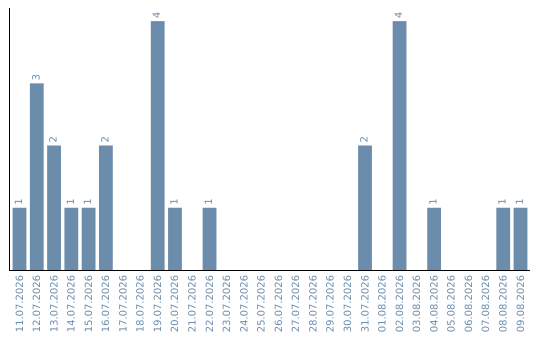 The height and width of the screenshot is (340, 540). I want to click on x-tick-label: 08.08.2026, so click(504, 303).